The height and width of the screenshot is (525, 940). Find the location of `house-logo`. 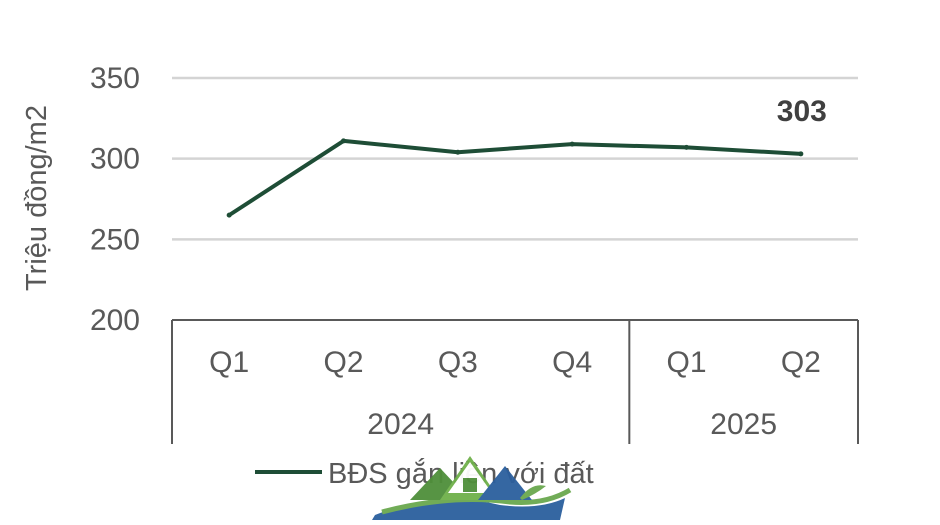

house-logo is located at coordinates (472, 488).